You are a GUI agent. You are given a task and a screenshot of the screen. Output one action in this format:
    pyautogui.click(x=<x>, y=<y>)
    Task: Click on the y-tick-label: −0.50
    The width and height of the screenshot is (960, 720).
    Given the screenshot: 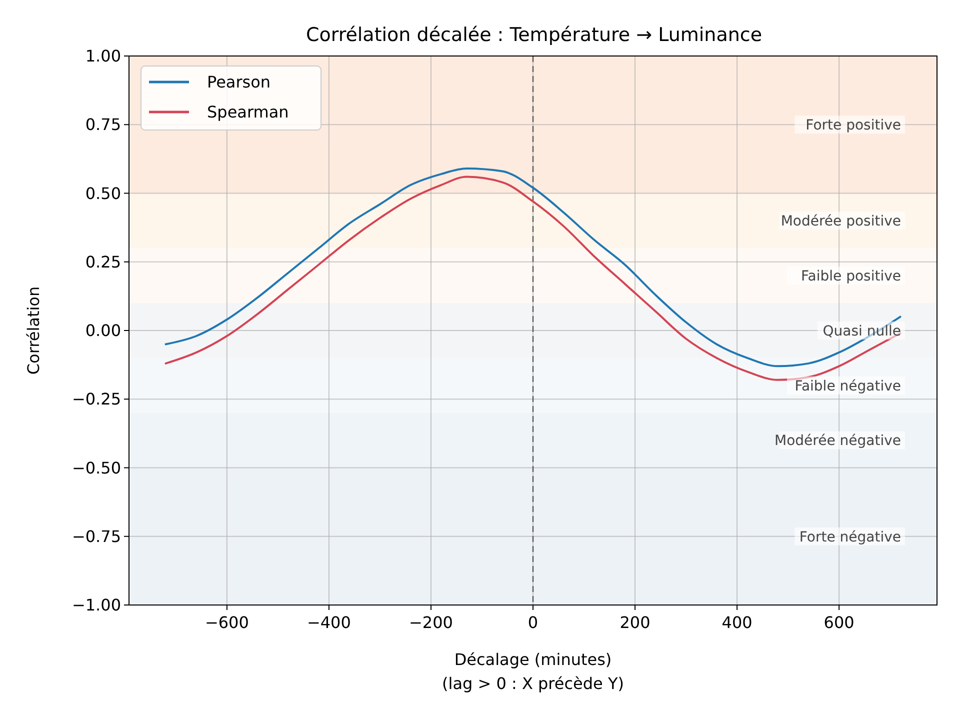 What is the action you would take?
    pyautogui.click(x=96, y=468)
    